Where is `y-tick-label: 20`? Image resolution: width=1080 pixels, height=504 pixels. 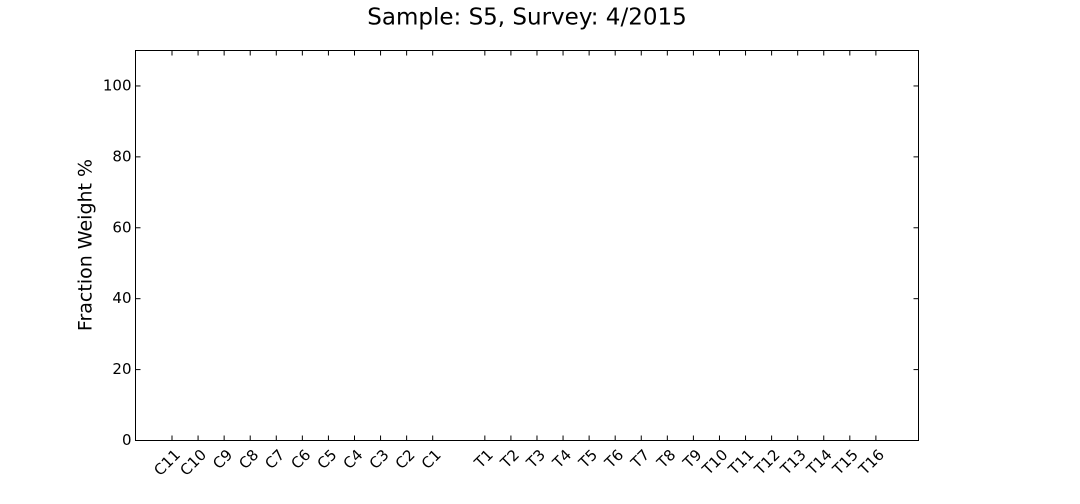
y-tick-label: 20 is located at coordinates (121, 369).